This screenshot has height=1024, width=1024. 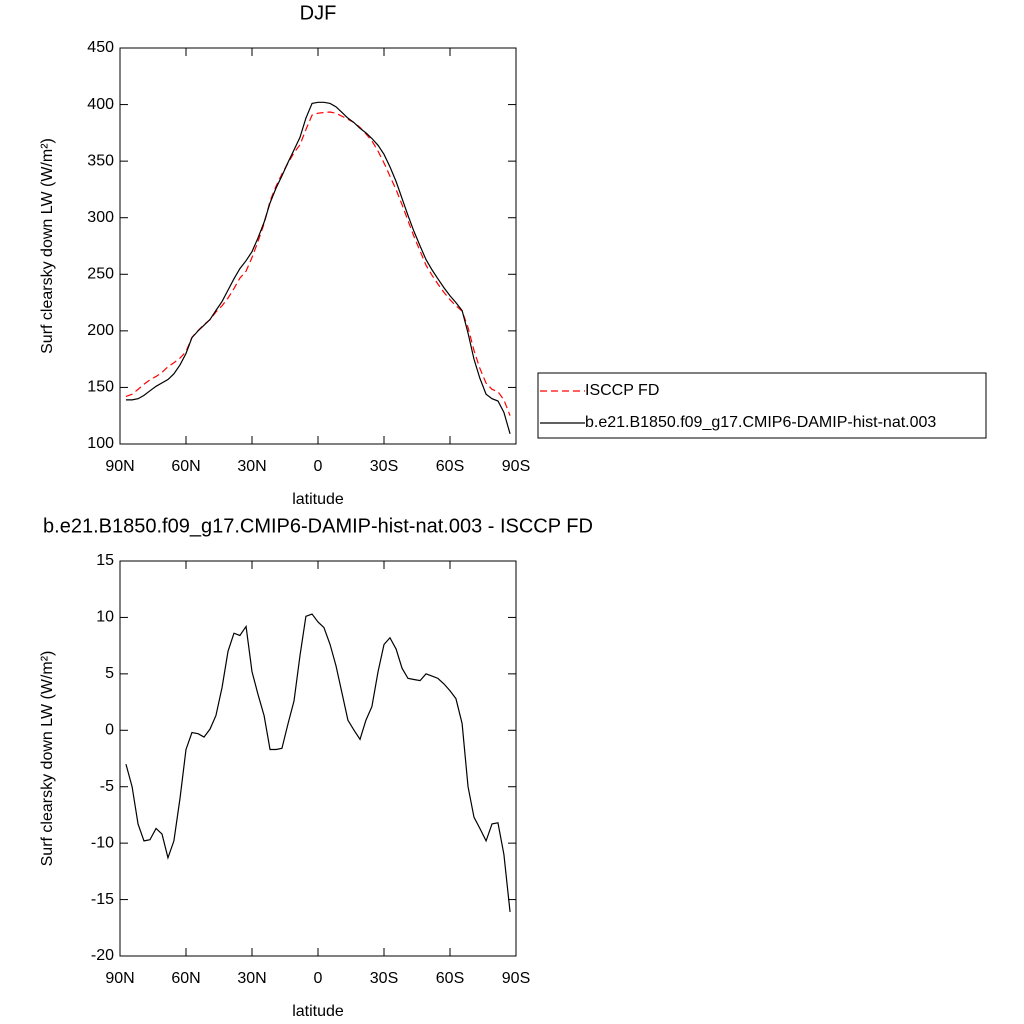 I want to click on y-tick-label: 0, so click(x=109, y=730).